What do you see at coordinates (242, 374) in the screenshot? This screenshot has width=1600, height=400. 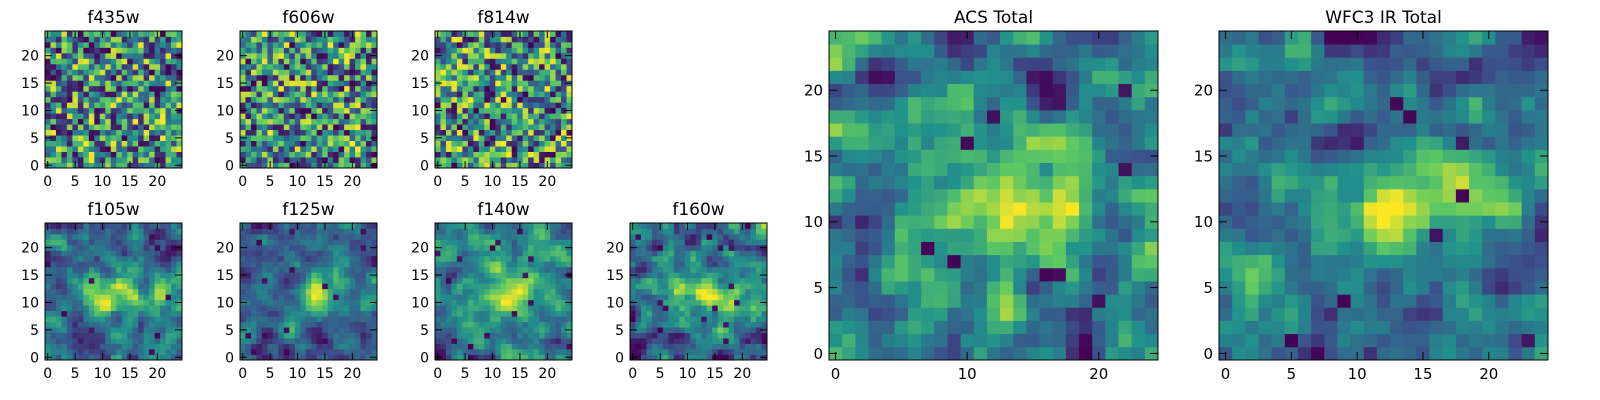 I see `x-tick-label: 0` at bounding box center [242, 374].